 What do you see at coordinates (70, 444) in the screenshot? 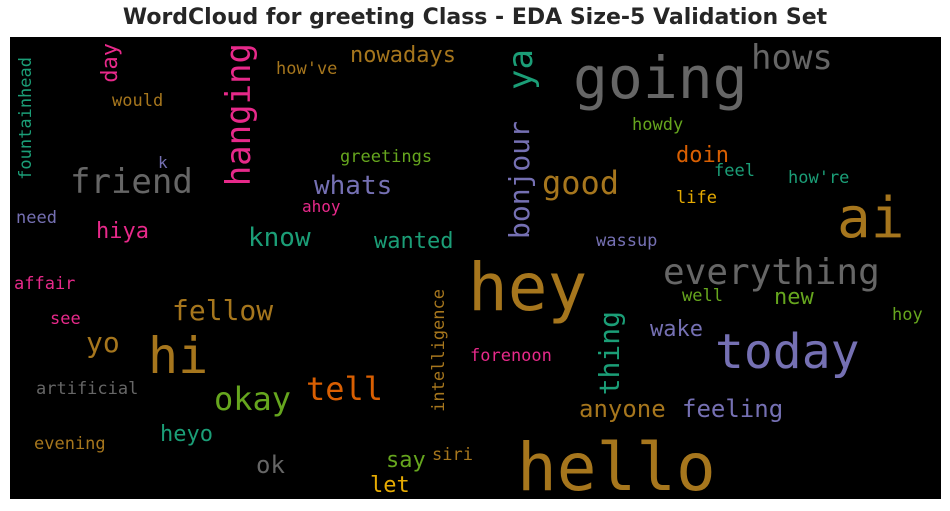
I see `word-evening: evening` at bounding box center [70, 444].